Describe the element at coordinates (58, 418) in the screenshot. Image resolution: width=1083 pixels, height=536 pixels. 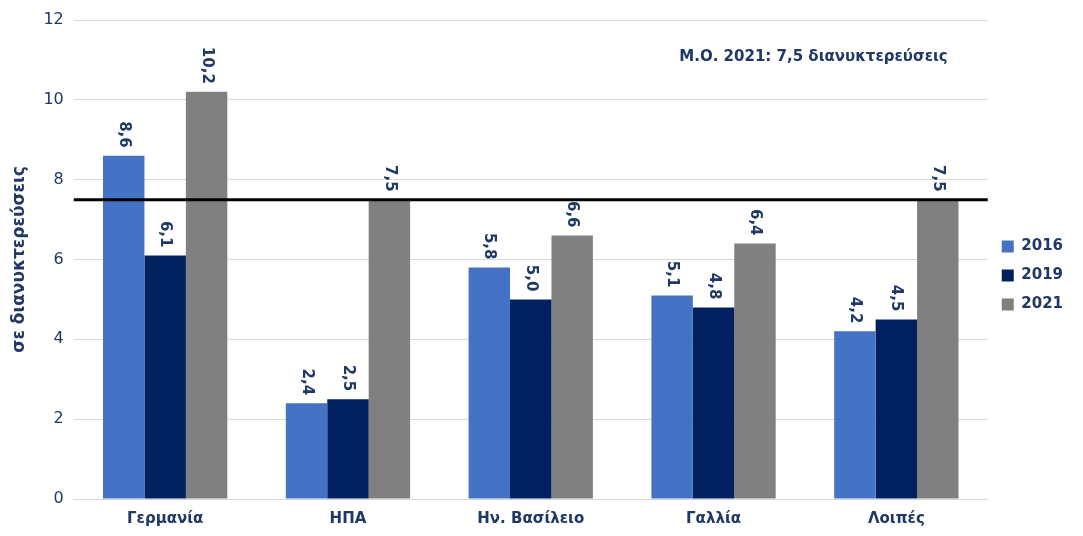
I see `y-tick-label: 2` at that location.